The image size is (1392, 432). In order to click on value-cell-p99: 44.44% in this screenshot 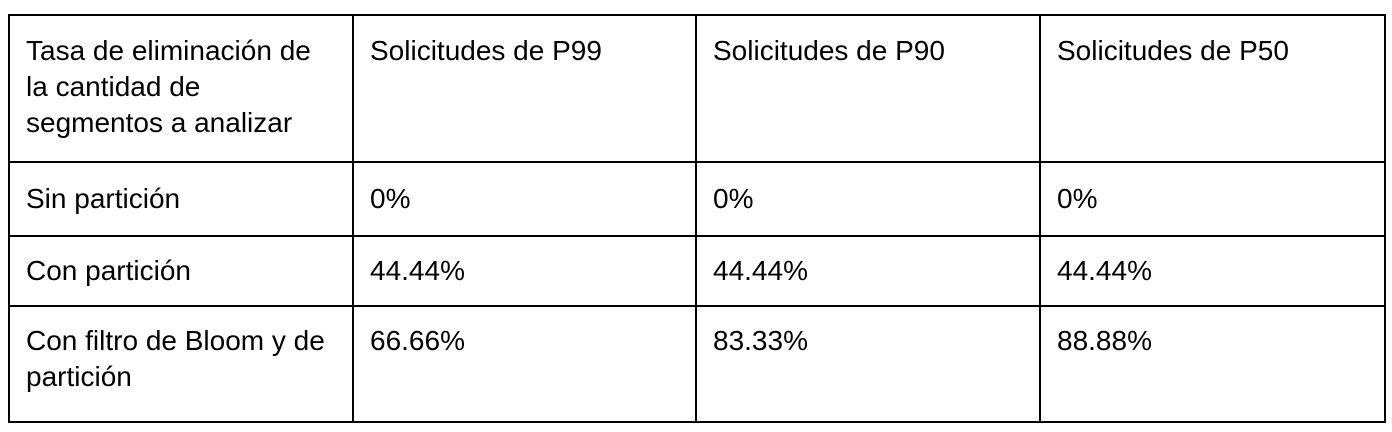, I will do `click(524, 271)`.